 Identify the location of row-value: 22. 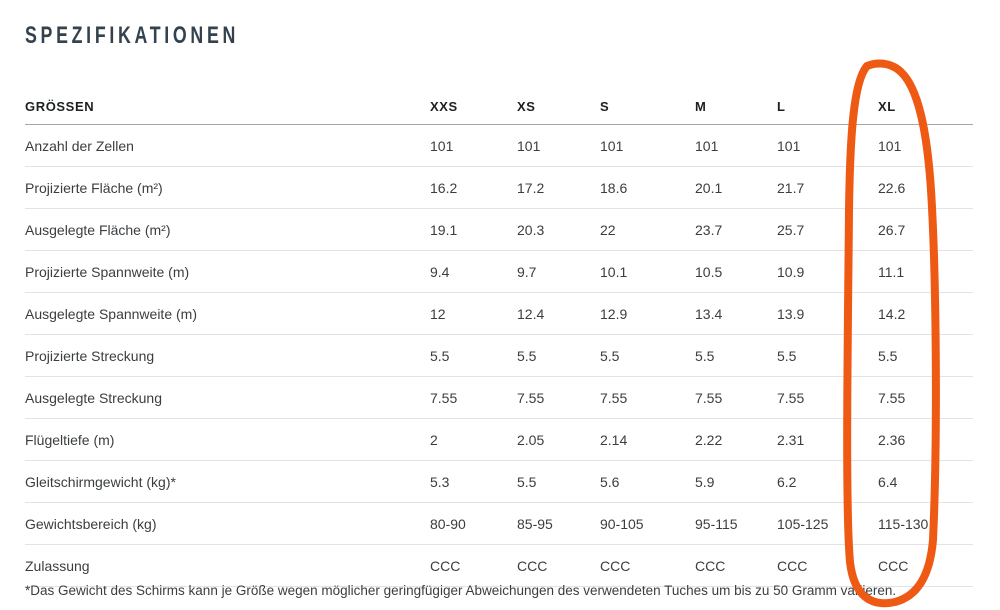
(608, 229).